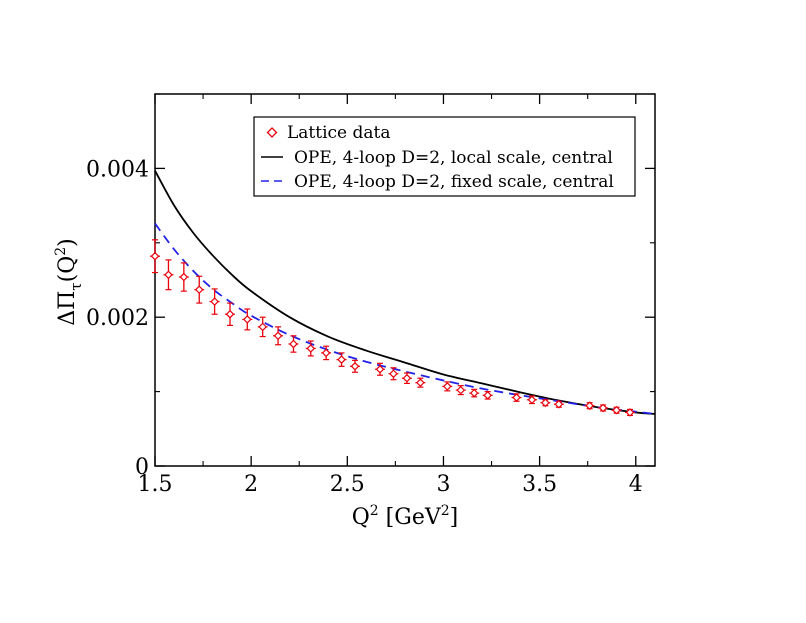 The image size is (806, 623). I want to click on x-tick-labels: 1.5 2 2.5 3 3.5 4, so click(390, 484).